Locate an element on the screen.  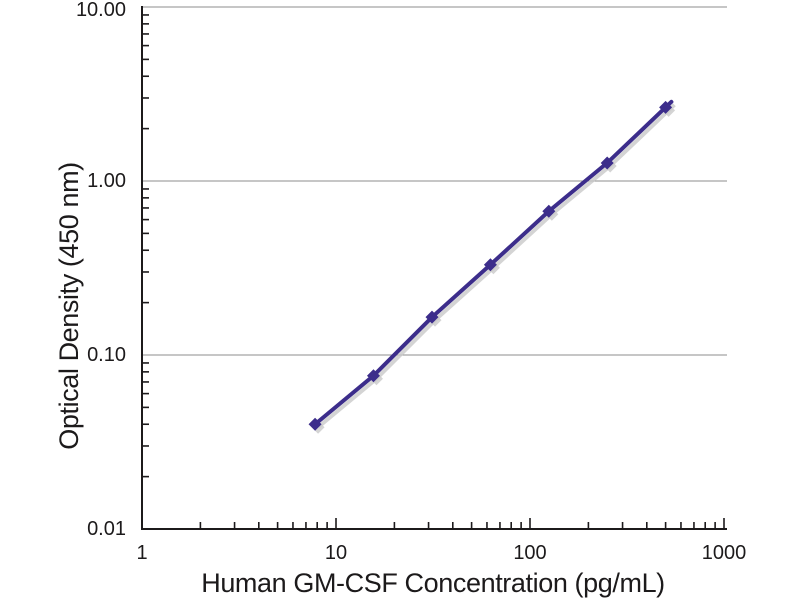
x-tick-label: 10 is located at coordinates (336, 553).